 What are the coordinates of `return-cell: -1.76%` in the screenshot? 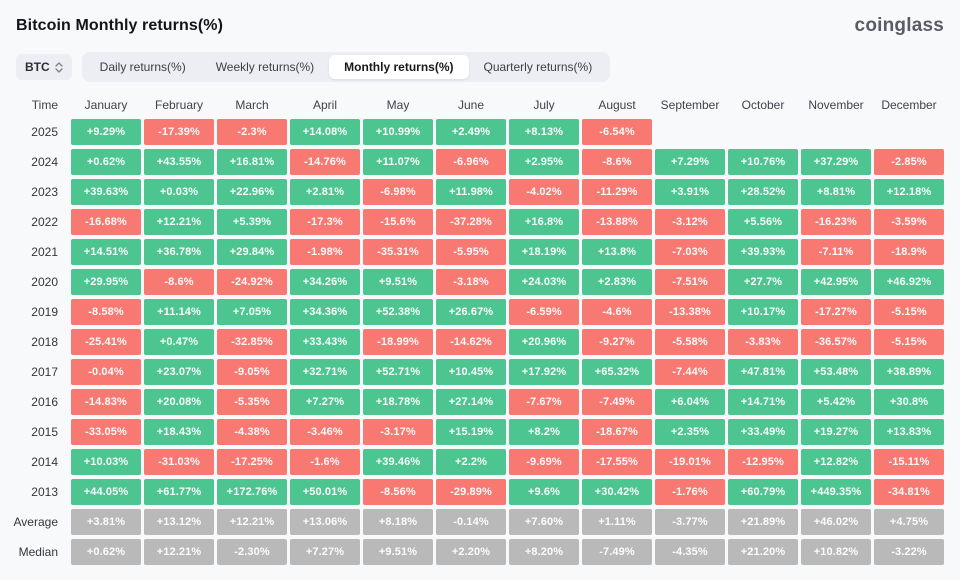 It's located at (690, 492).